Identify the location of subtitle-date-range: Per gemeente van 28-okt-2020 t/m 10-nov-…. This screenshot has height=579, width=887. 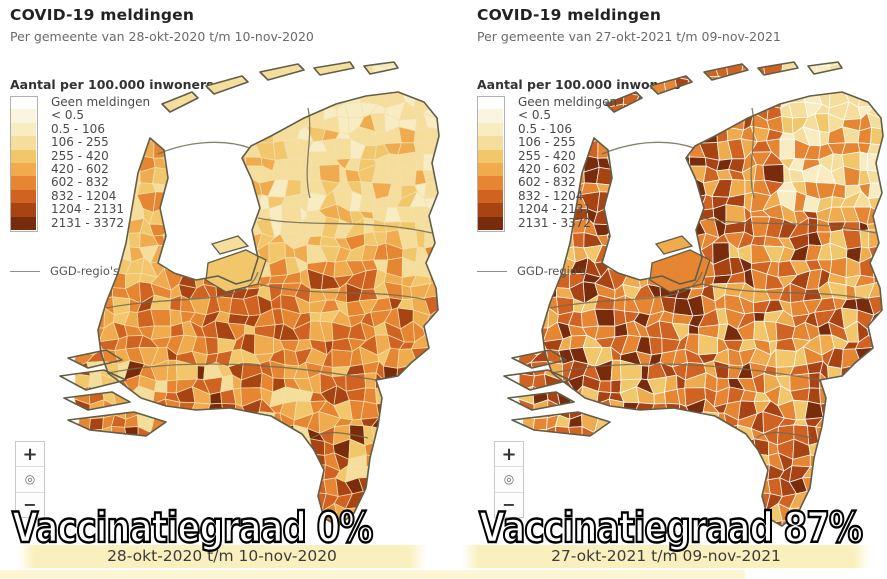
(162, 36).